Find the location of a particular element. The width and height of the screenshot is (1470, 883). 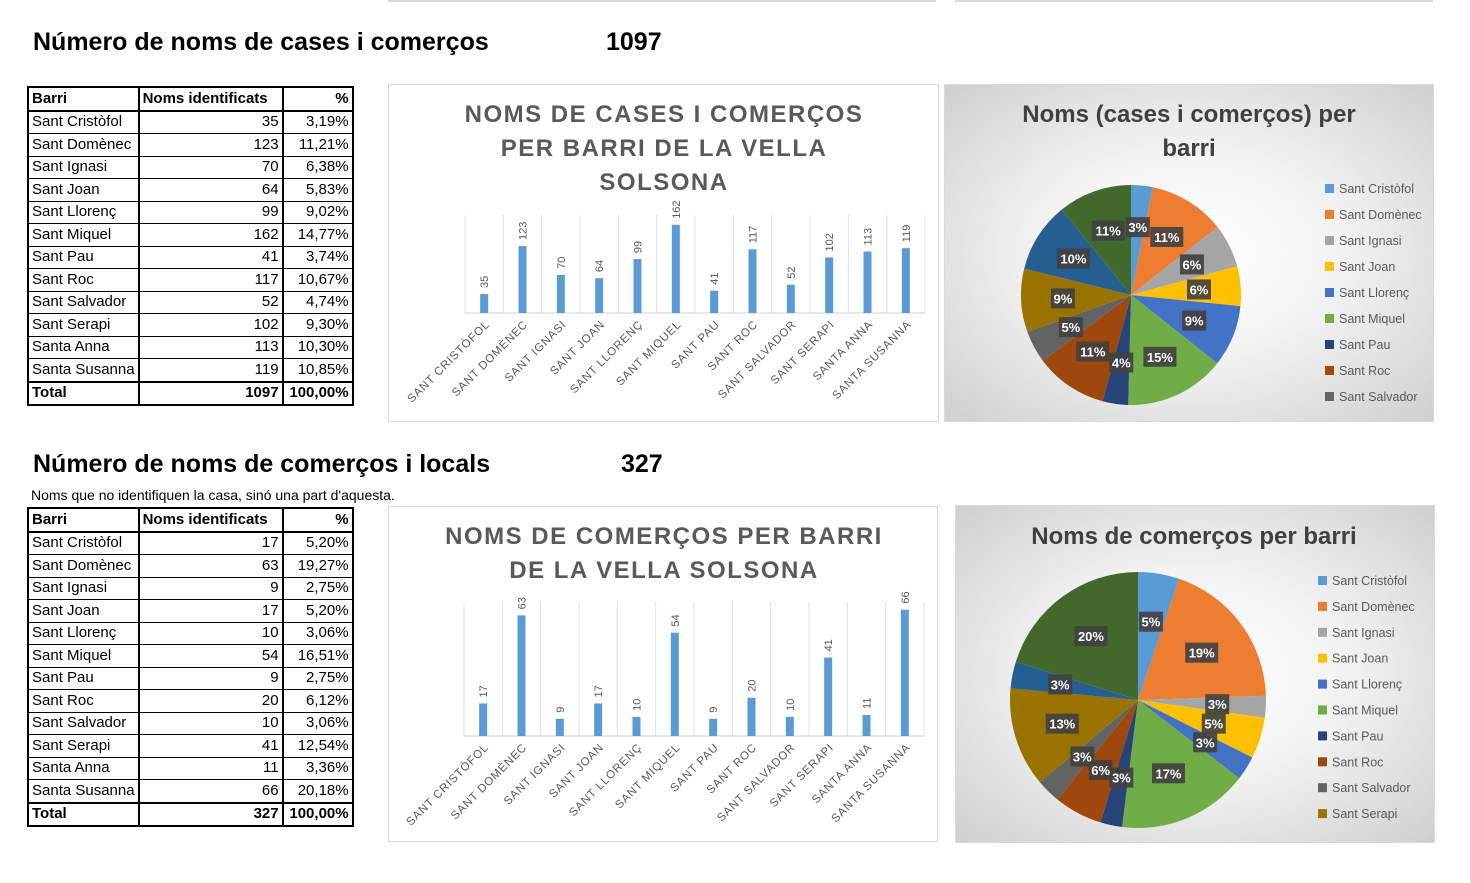

bar-data-label: 52 is located at coordinates (792, 272).